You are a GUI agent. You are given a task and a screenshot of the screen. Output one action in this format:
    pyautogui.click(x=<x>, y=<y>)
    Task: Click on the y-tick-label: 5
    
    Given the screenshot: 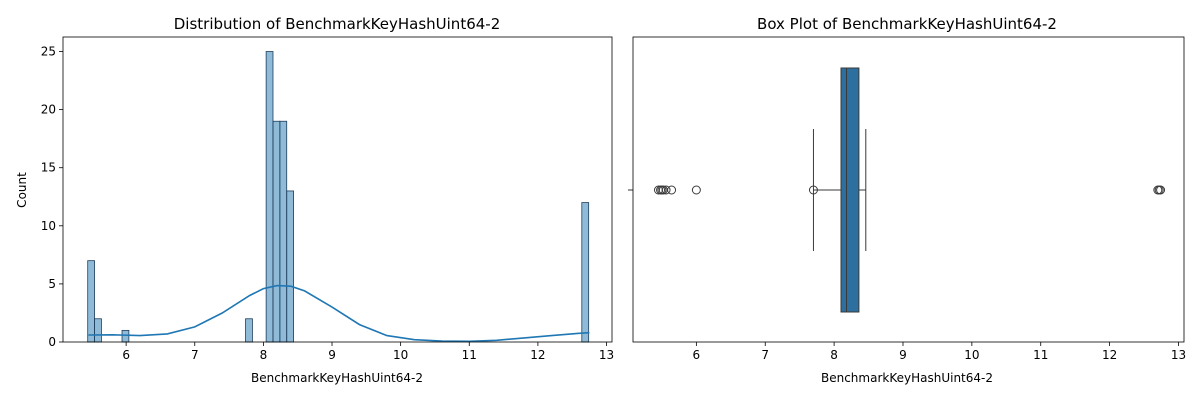 What is the action you would take?
    pyautogui.click(x=52, y=284)
    